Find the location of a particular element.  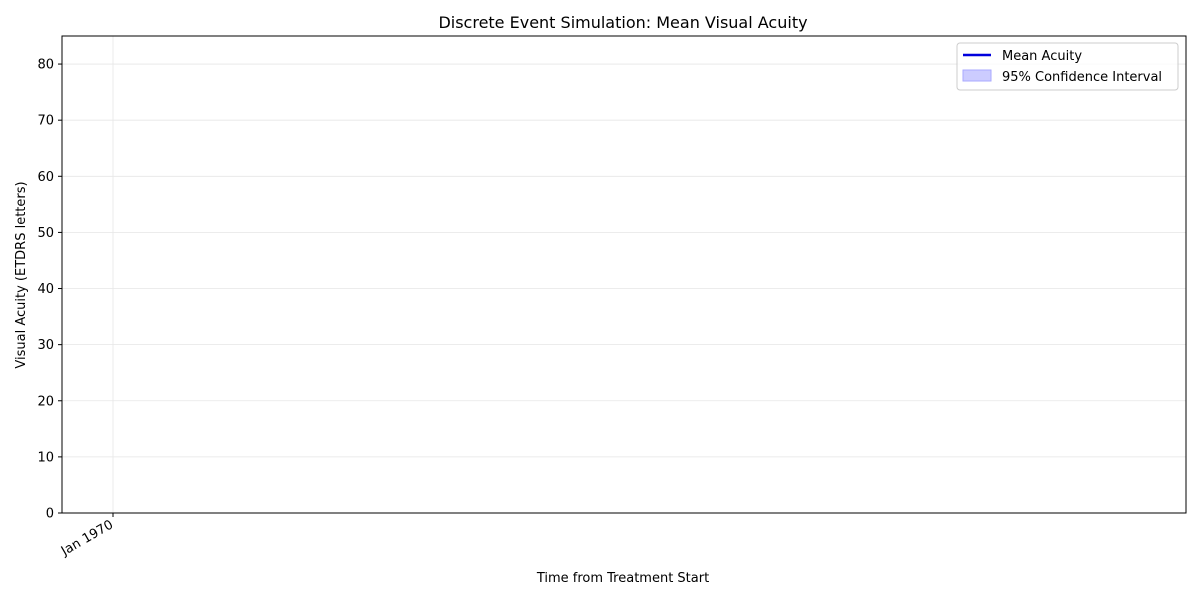

legend-box is located at coordinates (1067, 66).